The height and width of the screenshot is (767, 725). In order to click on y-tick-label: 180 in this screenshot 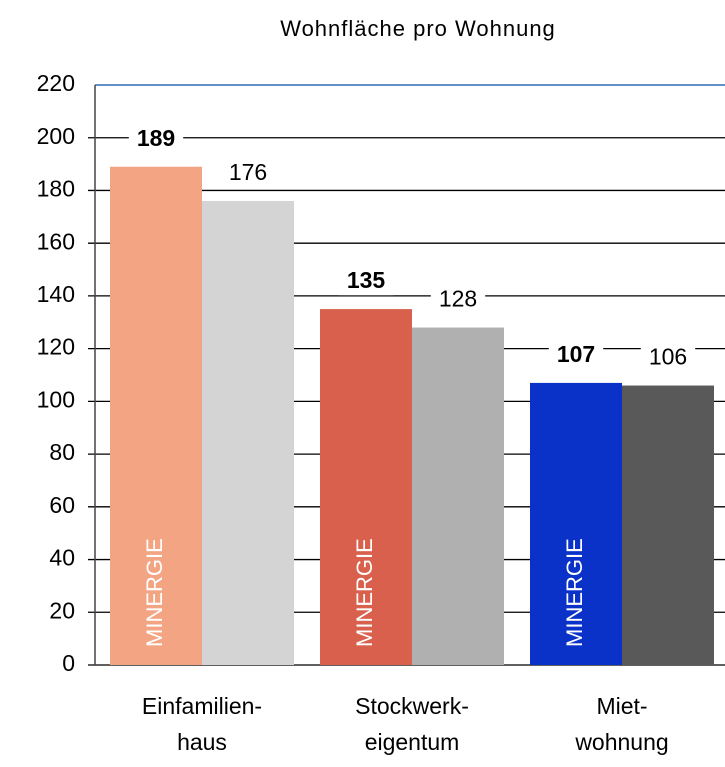, I will do `click(56, 189)`.